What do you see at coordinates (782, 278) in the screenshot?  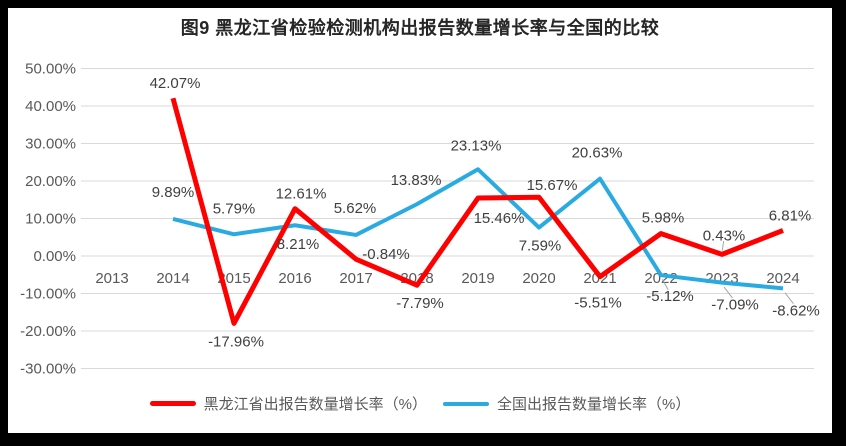 I see `x-axis-tick-label: 2024` at bounding box center [782, 278].